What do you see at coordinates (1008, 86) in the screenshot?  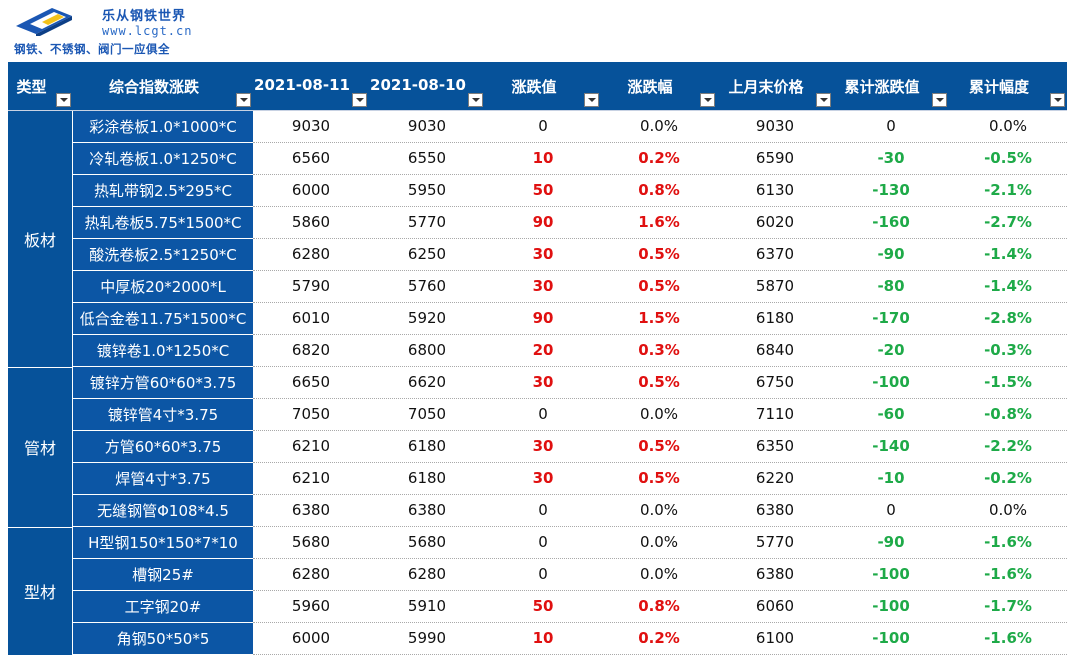 I see `column-header-cum-pct: 累计幅度` at bounding box center [1008, 86].